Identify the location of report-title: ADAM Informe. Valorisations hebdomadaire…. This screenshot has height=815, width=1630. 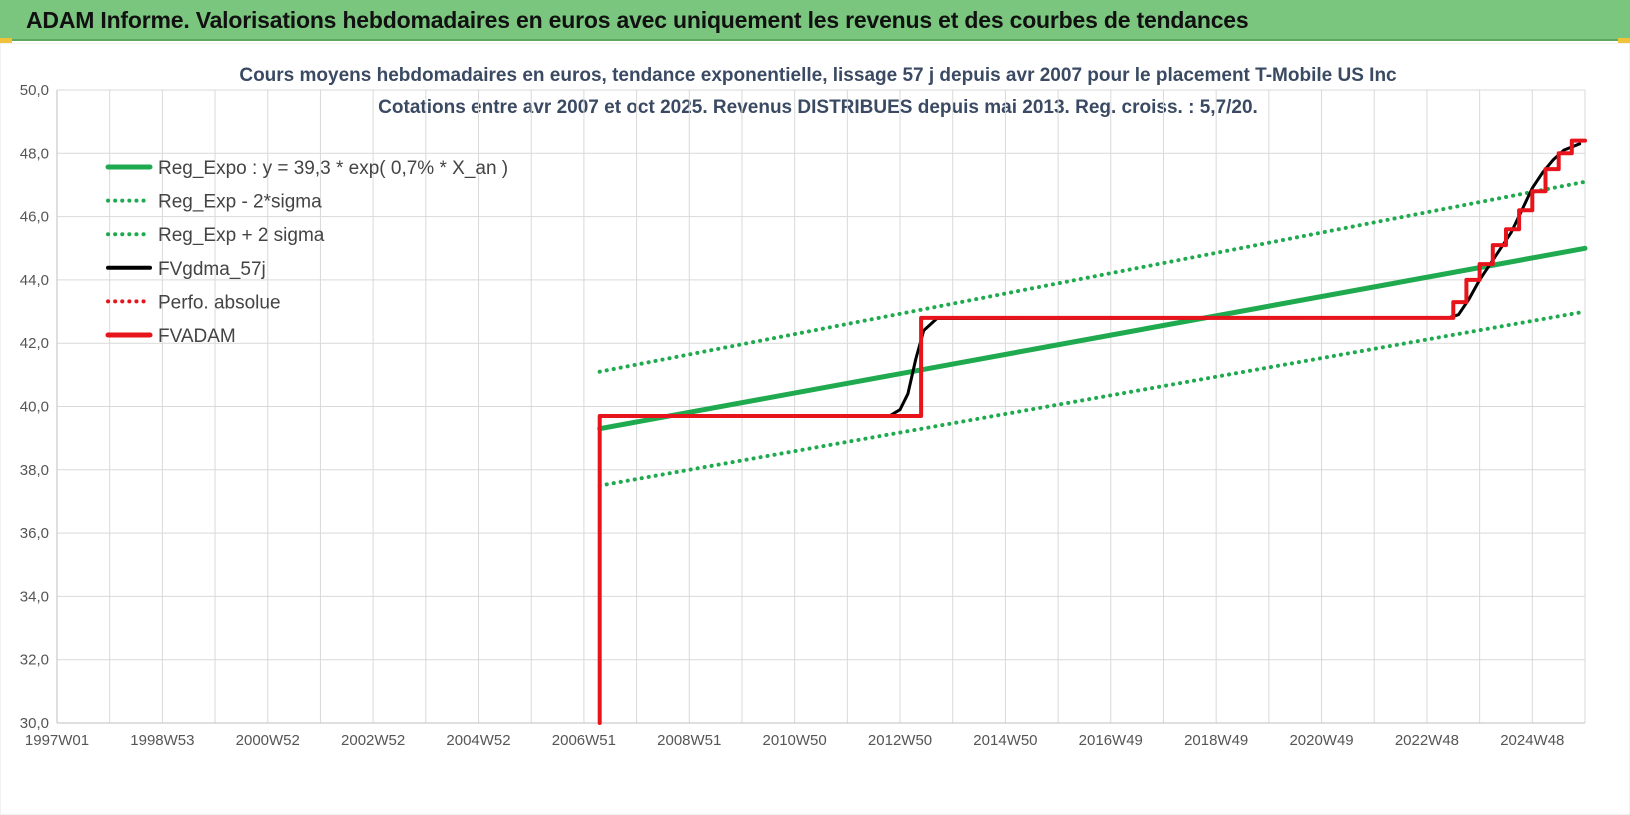
(637, 20).